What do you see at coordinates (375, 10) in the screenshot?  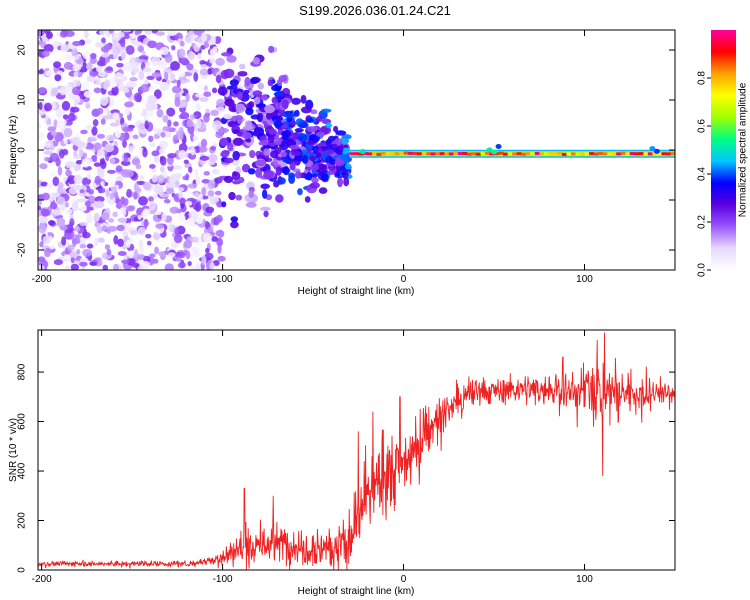 I see `chart-title: S199.2026.036.01.24.C21` at bounding box center [375, 10].